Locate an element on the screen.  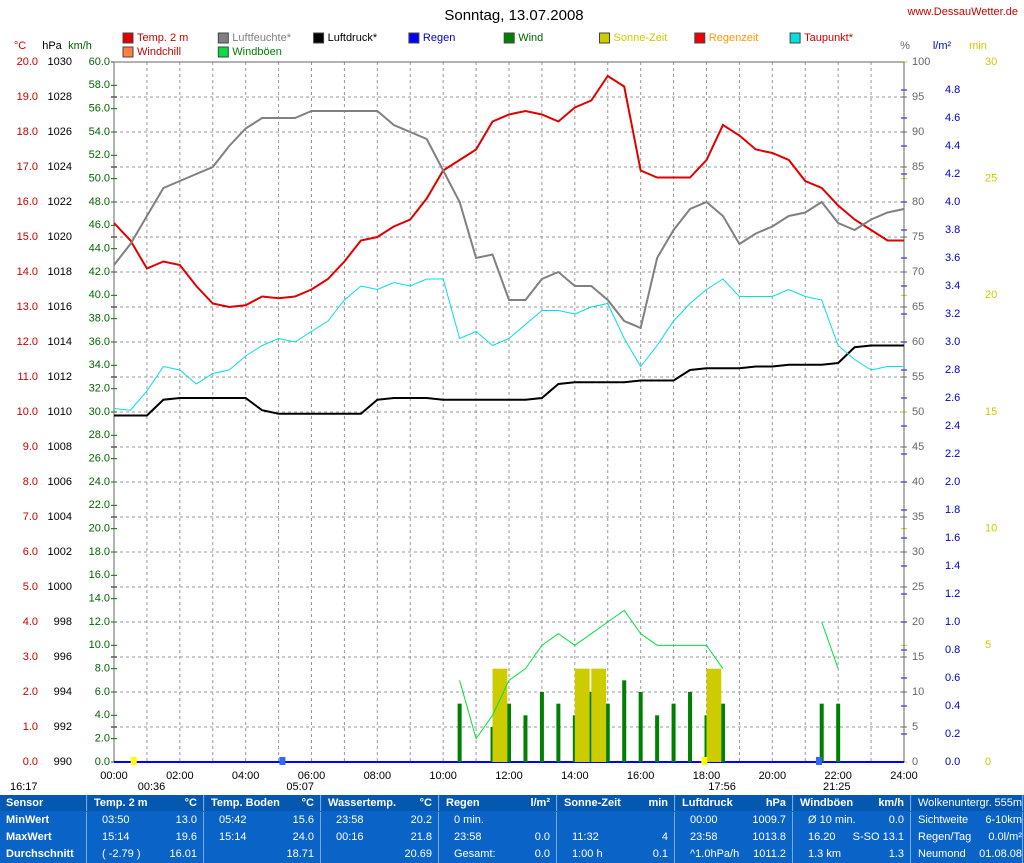
y-tick-label: 85 is located at coordinates (918, 167).